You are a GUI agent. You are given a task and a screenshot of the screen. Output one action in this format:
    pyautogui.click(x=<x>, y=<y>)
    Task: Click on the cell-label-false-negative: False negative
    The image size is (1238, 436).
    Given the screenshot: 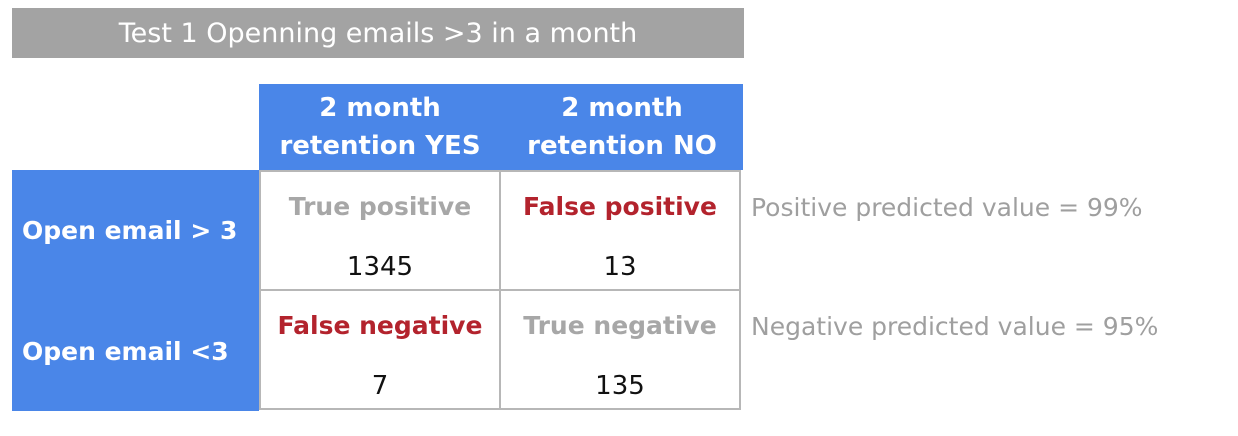 What is the action you would take?
    pyautogui.click(x=380, y=325)
    